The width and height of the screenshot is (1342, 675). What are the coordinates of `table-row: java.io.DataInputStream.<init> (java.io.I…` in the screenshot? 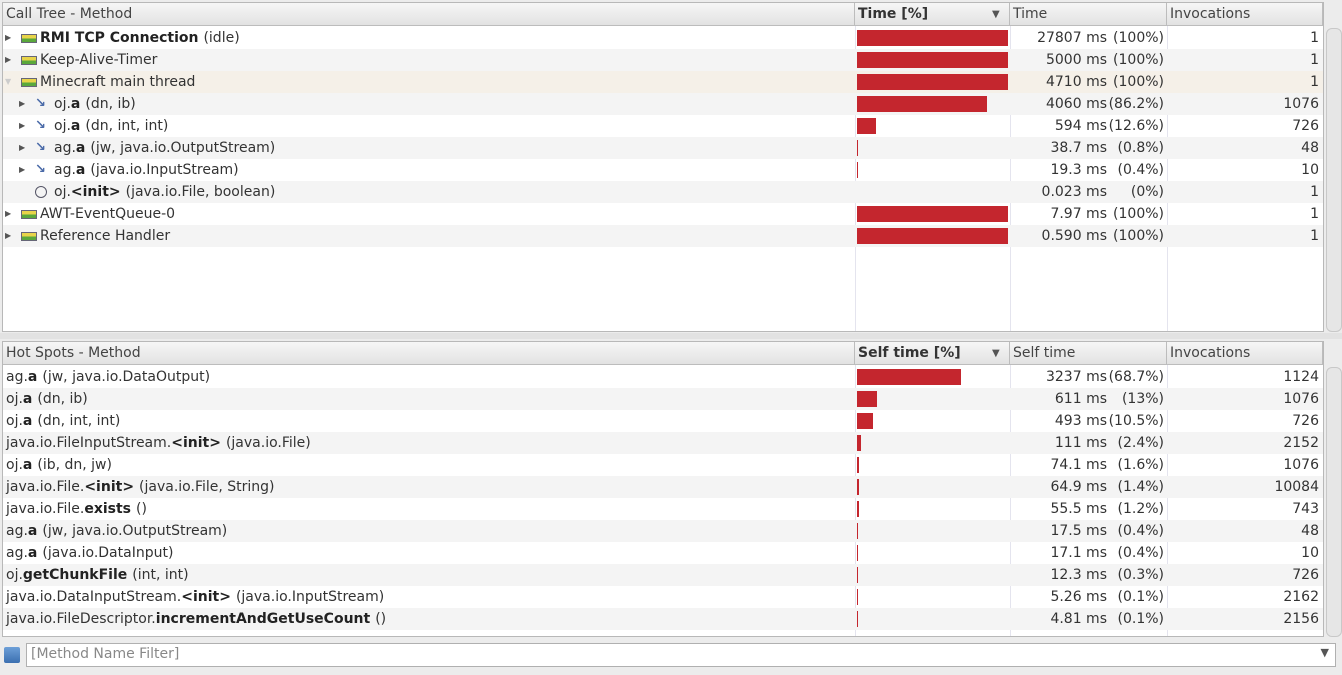 It's located at (663, 597).